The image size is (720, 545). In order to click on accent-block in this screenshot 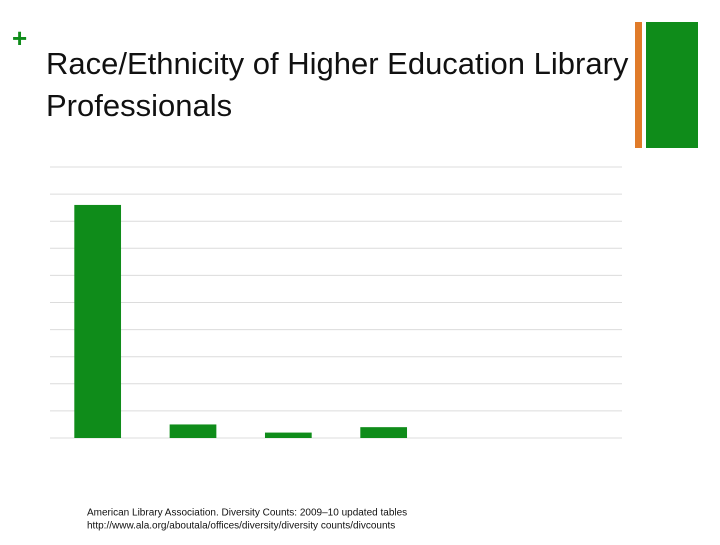, I will do `click(672, 85)`.